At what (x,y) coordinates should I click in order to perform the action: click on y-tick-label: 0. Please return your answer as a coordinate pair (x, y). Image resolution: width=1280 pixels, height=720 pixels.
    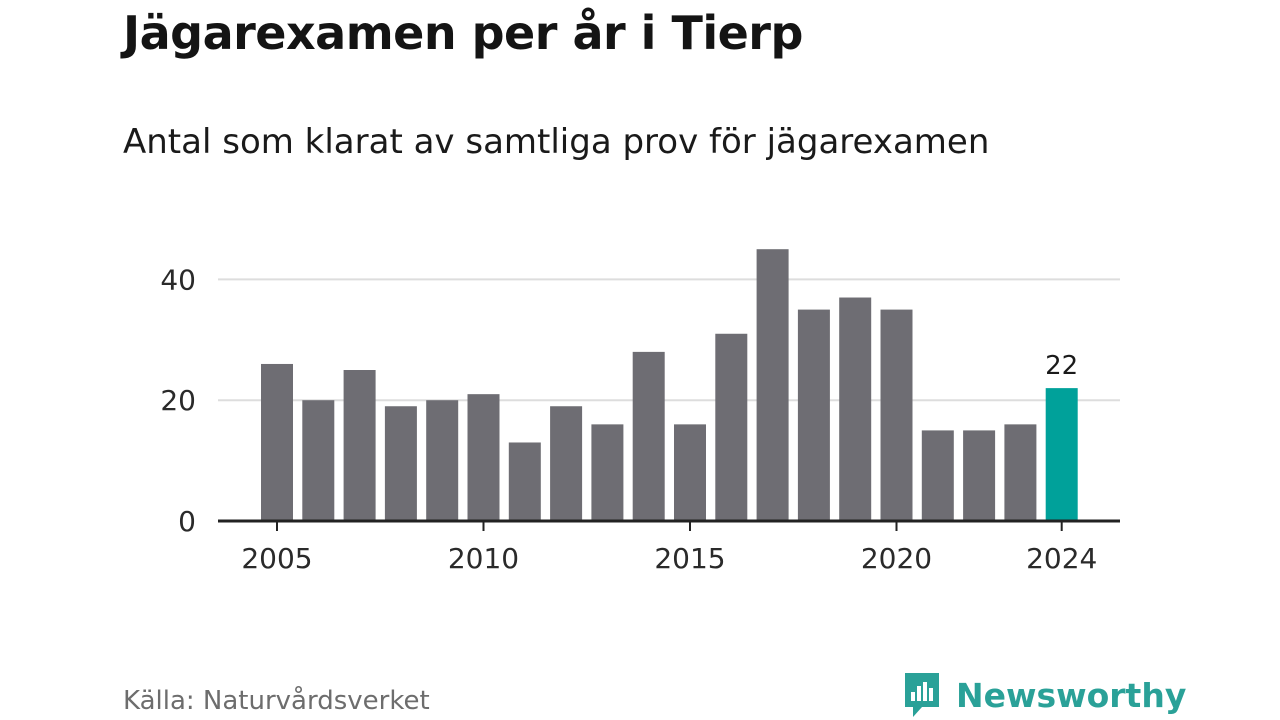
    Looking at the image, I should click on (187, 521).